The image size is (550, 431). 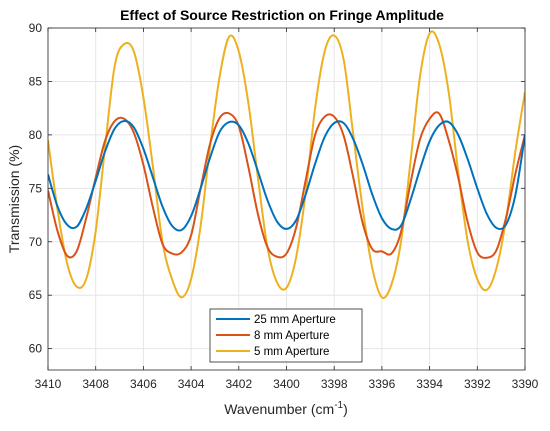 I want to click on x-axis-label-superscript: -1, so click(x=338, y=405).